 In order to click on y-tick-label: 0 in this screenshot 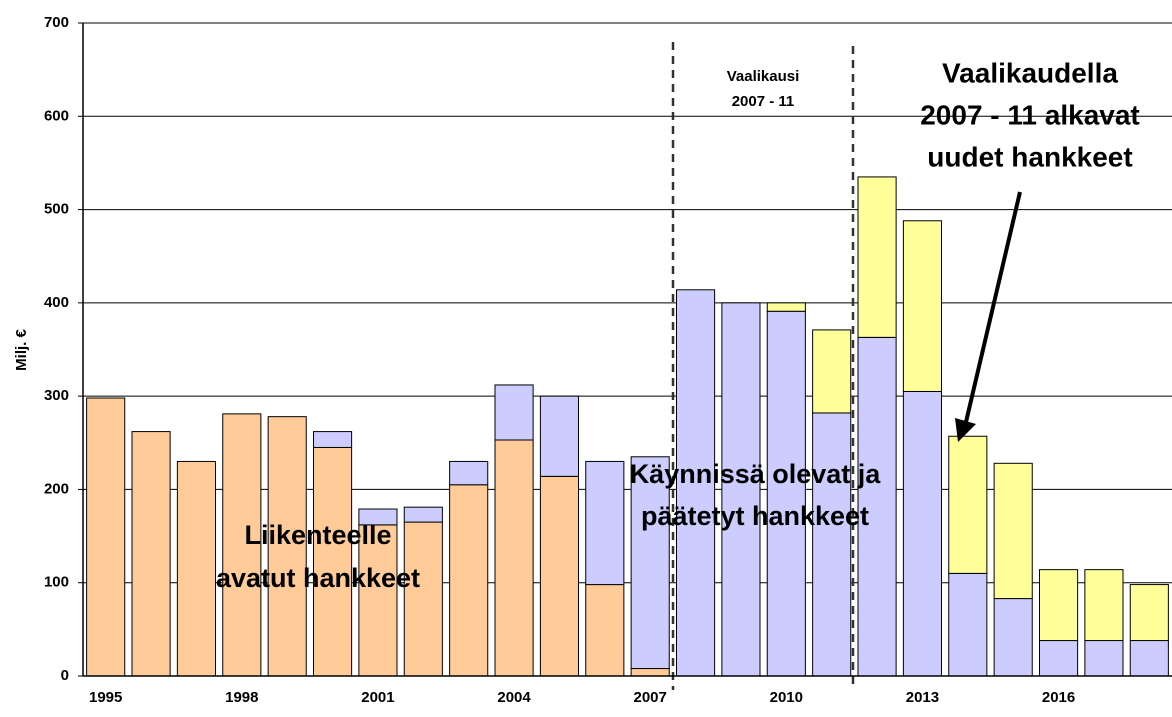, I will do `click(65, 675)`.